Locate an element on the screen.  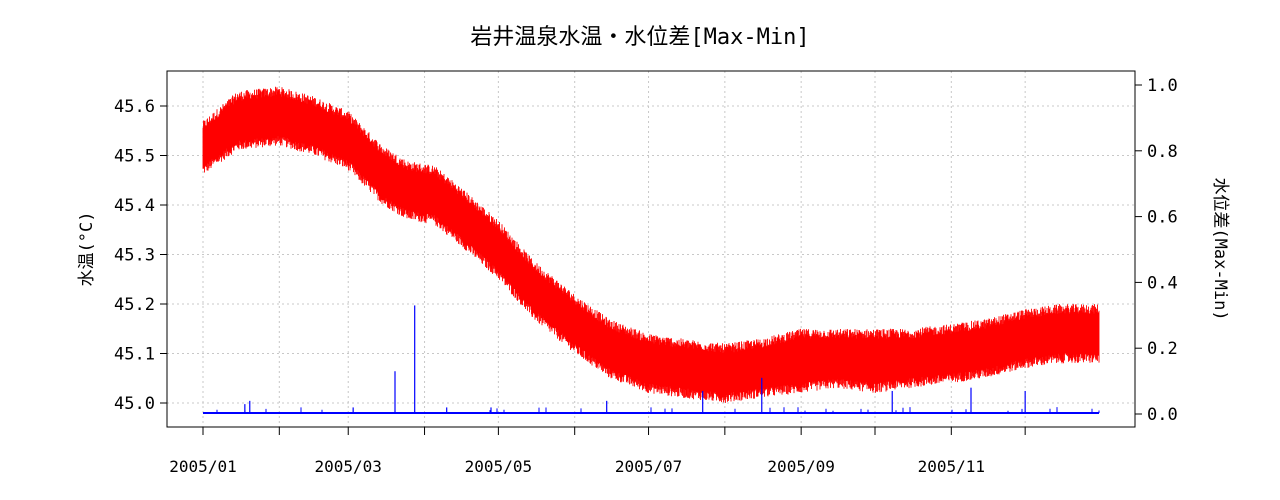
left-tick-label: 45.3 is located at coordinates (134, 256).